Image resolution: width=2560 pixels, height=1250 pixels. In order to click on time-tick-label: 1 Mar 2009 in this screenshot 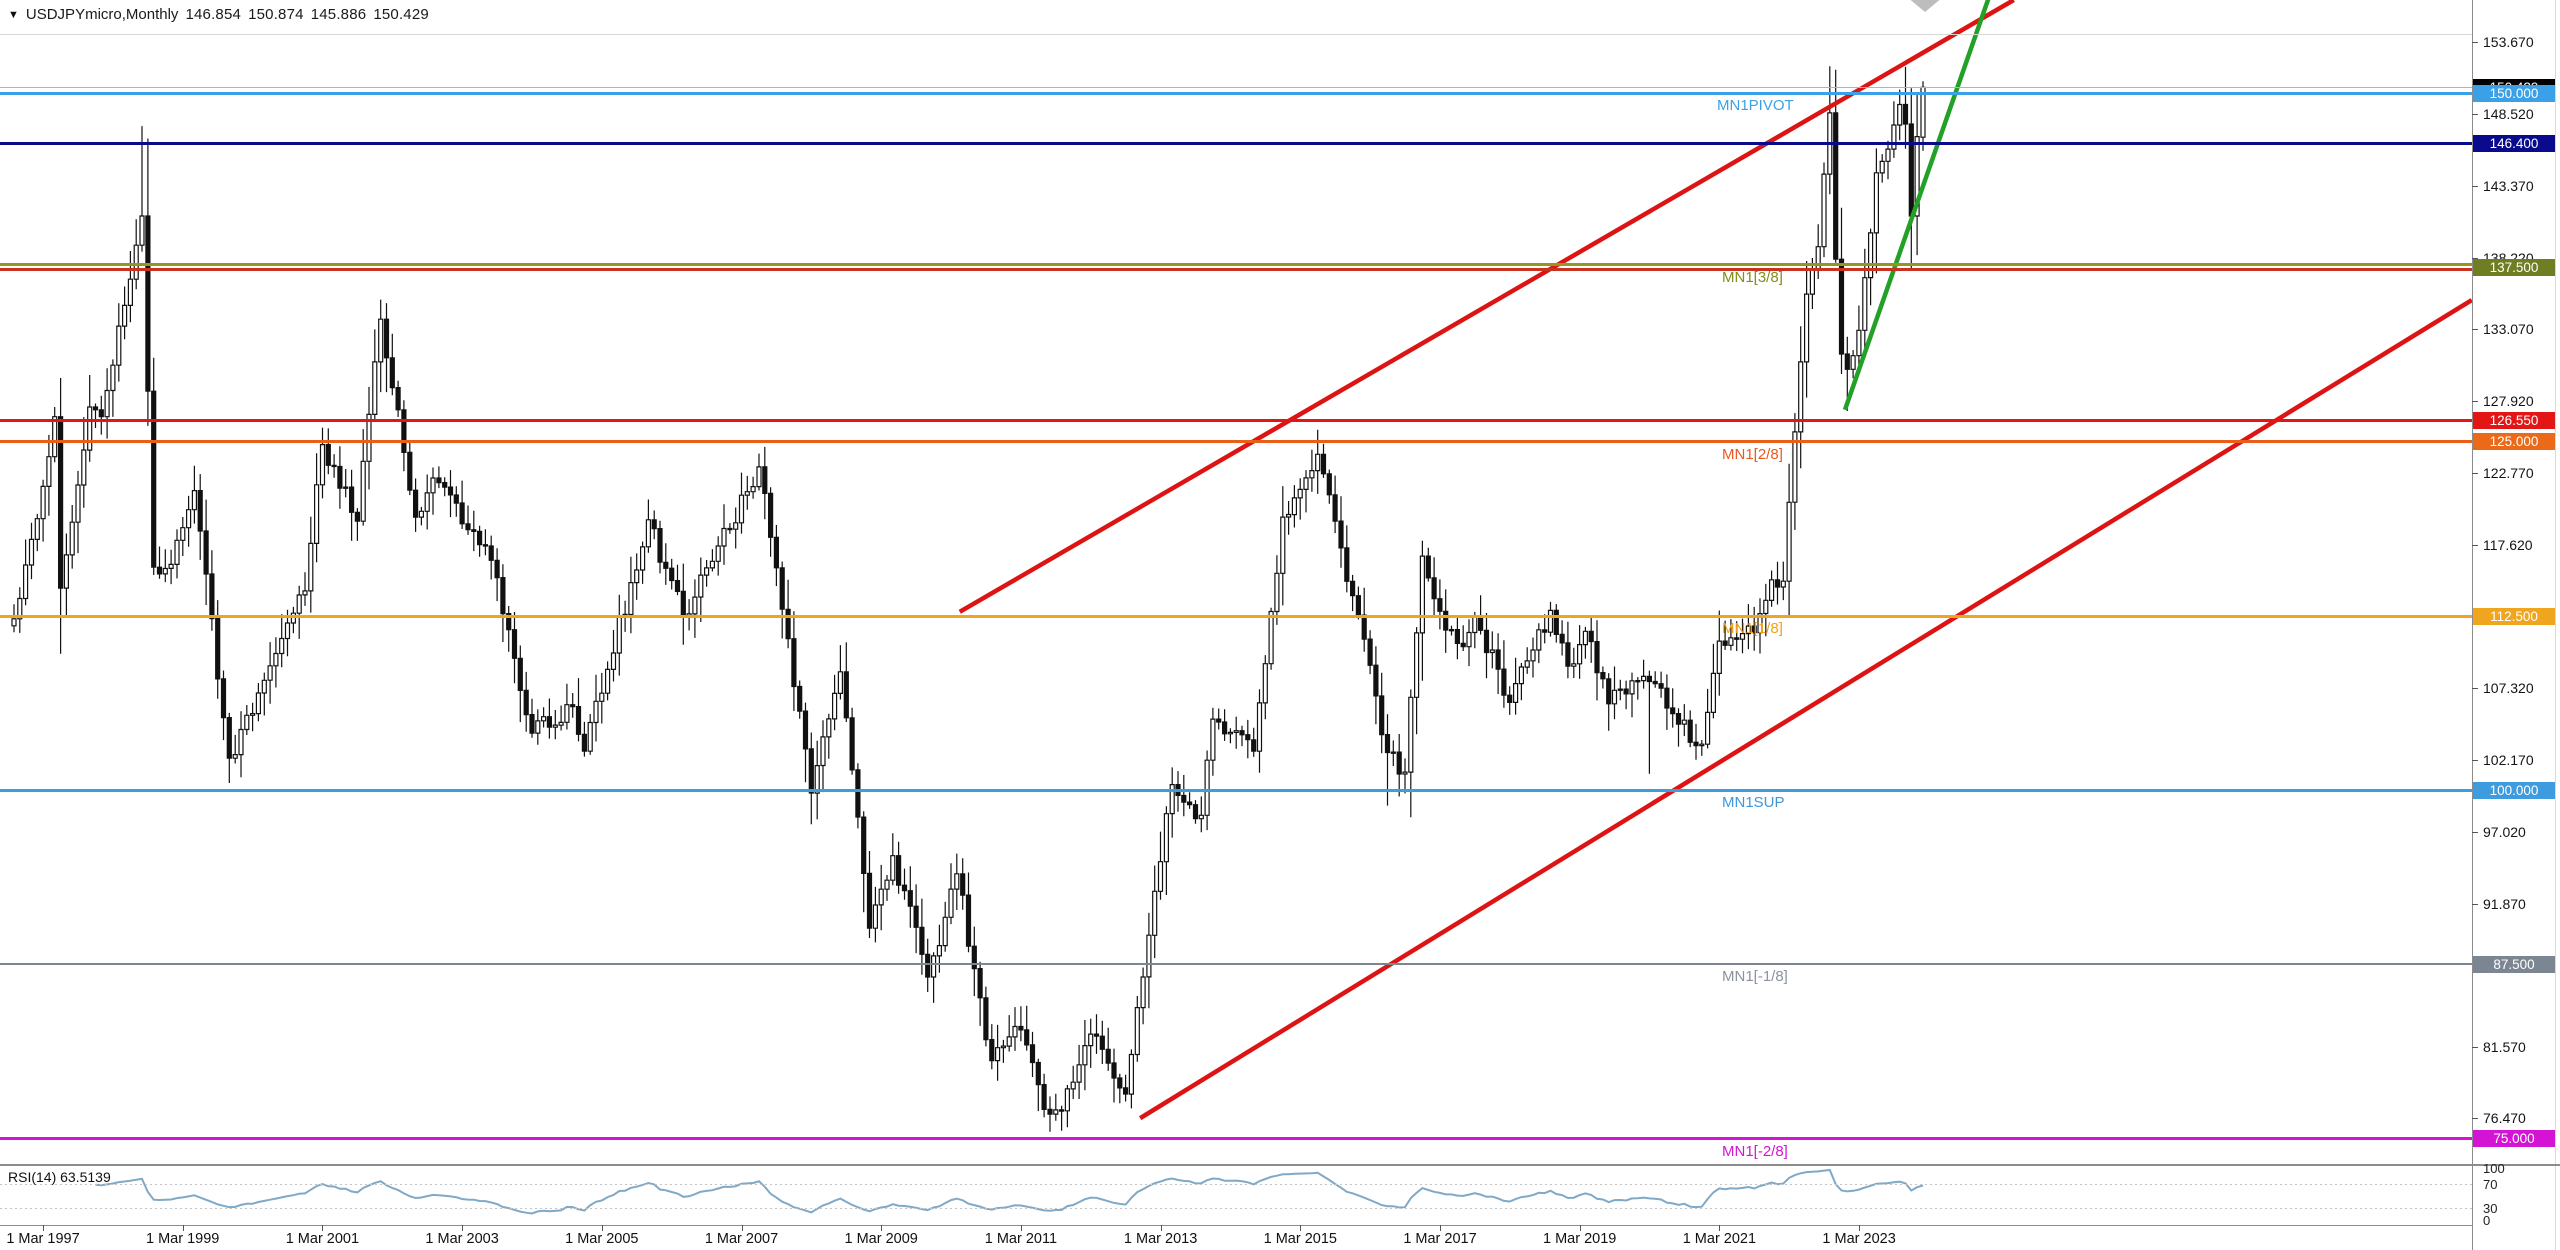, I will do `click(881, 1239)`.